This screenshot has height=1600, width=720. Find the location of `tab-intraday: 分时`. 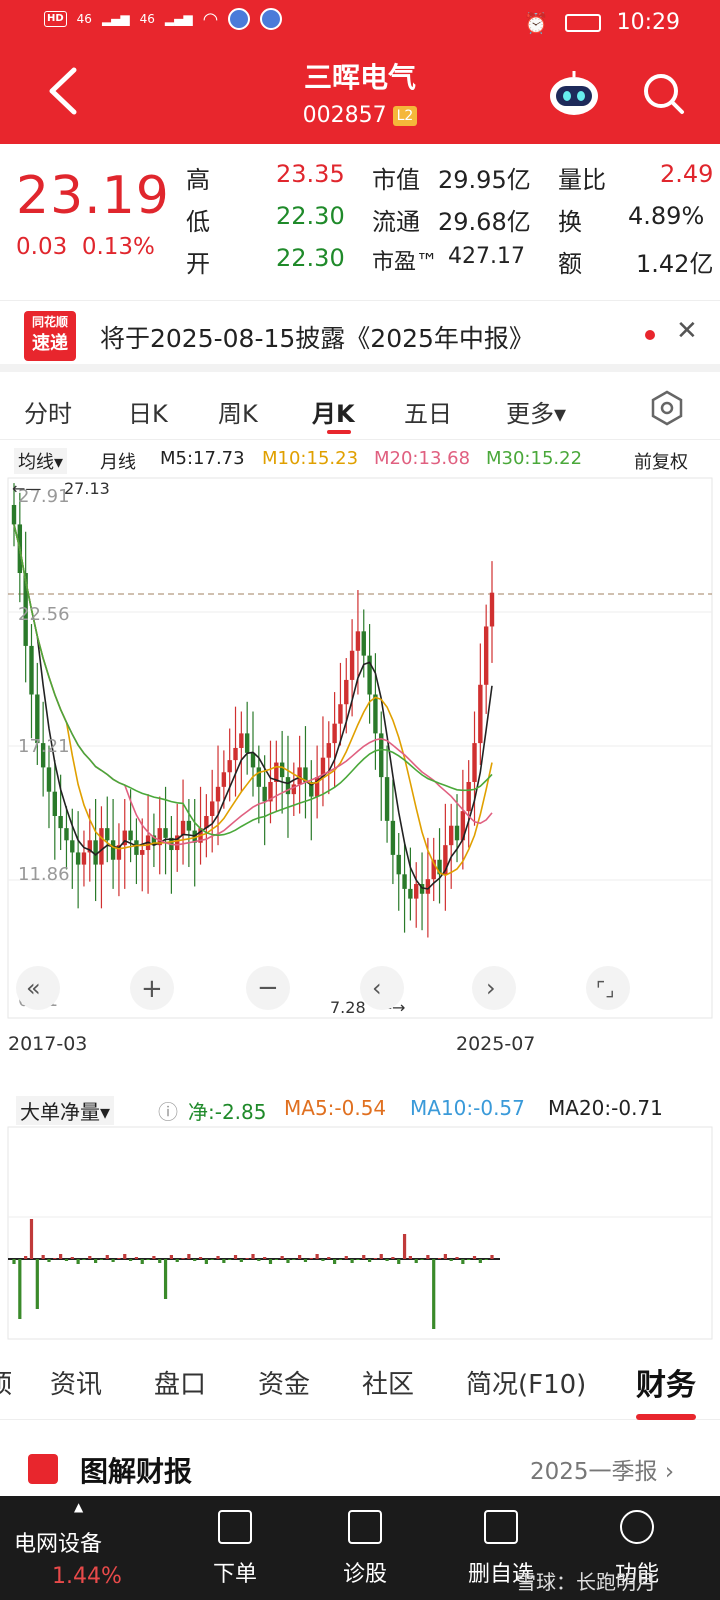

tab-intraday: 分时 is located at coordinates (48, 414).